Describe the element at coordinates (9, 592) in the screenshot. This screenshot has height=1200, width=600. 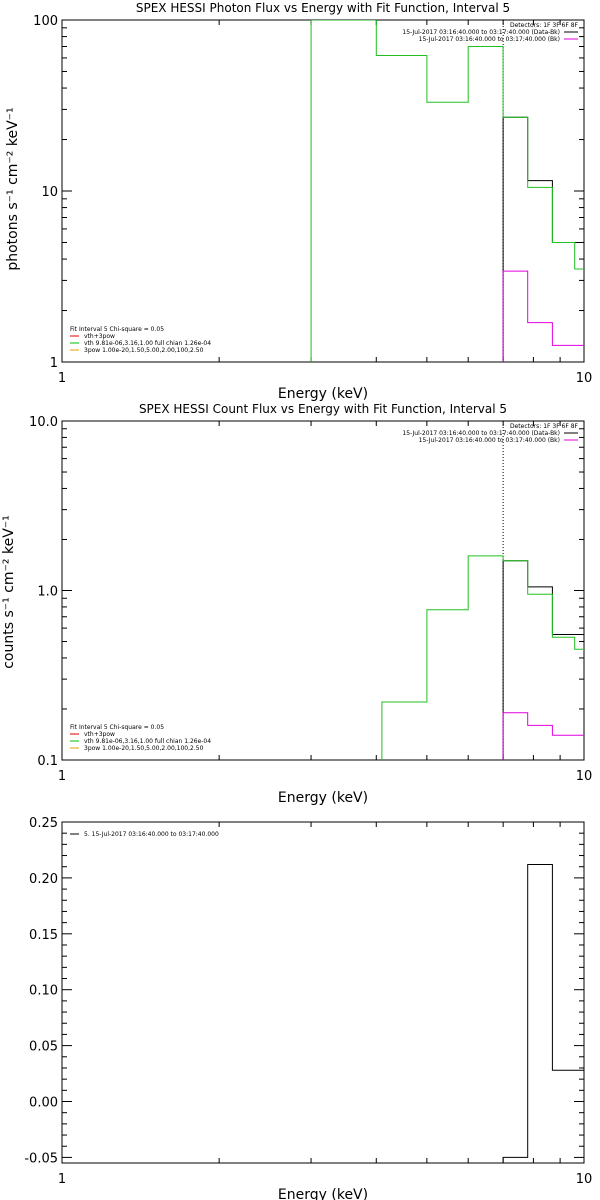
I see `count-flux-ylabel: counts s⁻¹ cm⁻² keV⁻¹` at that location.